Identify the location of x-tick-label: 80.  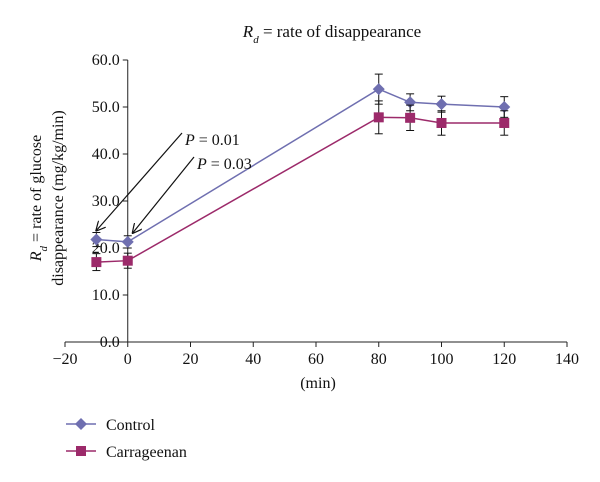
(379, 359).